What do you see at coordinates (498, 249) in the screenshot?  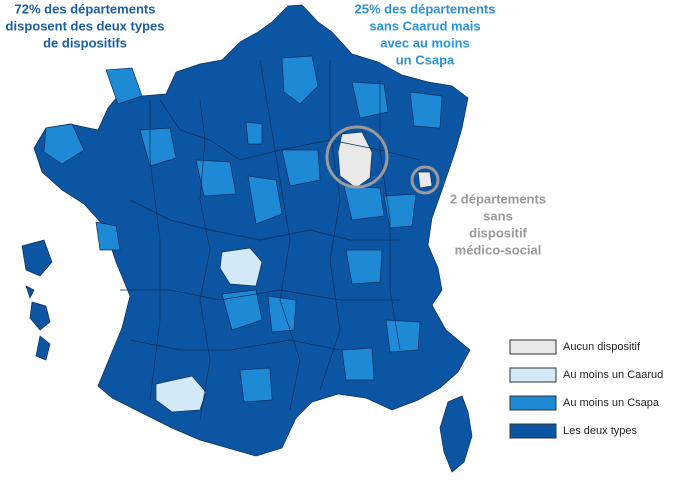 I see `annotation-line: médico-social` at bounding box center [498, 249].